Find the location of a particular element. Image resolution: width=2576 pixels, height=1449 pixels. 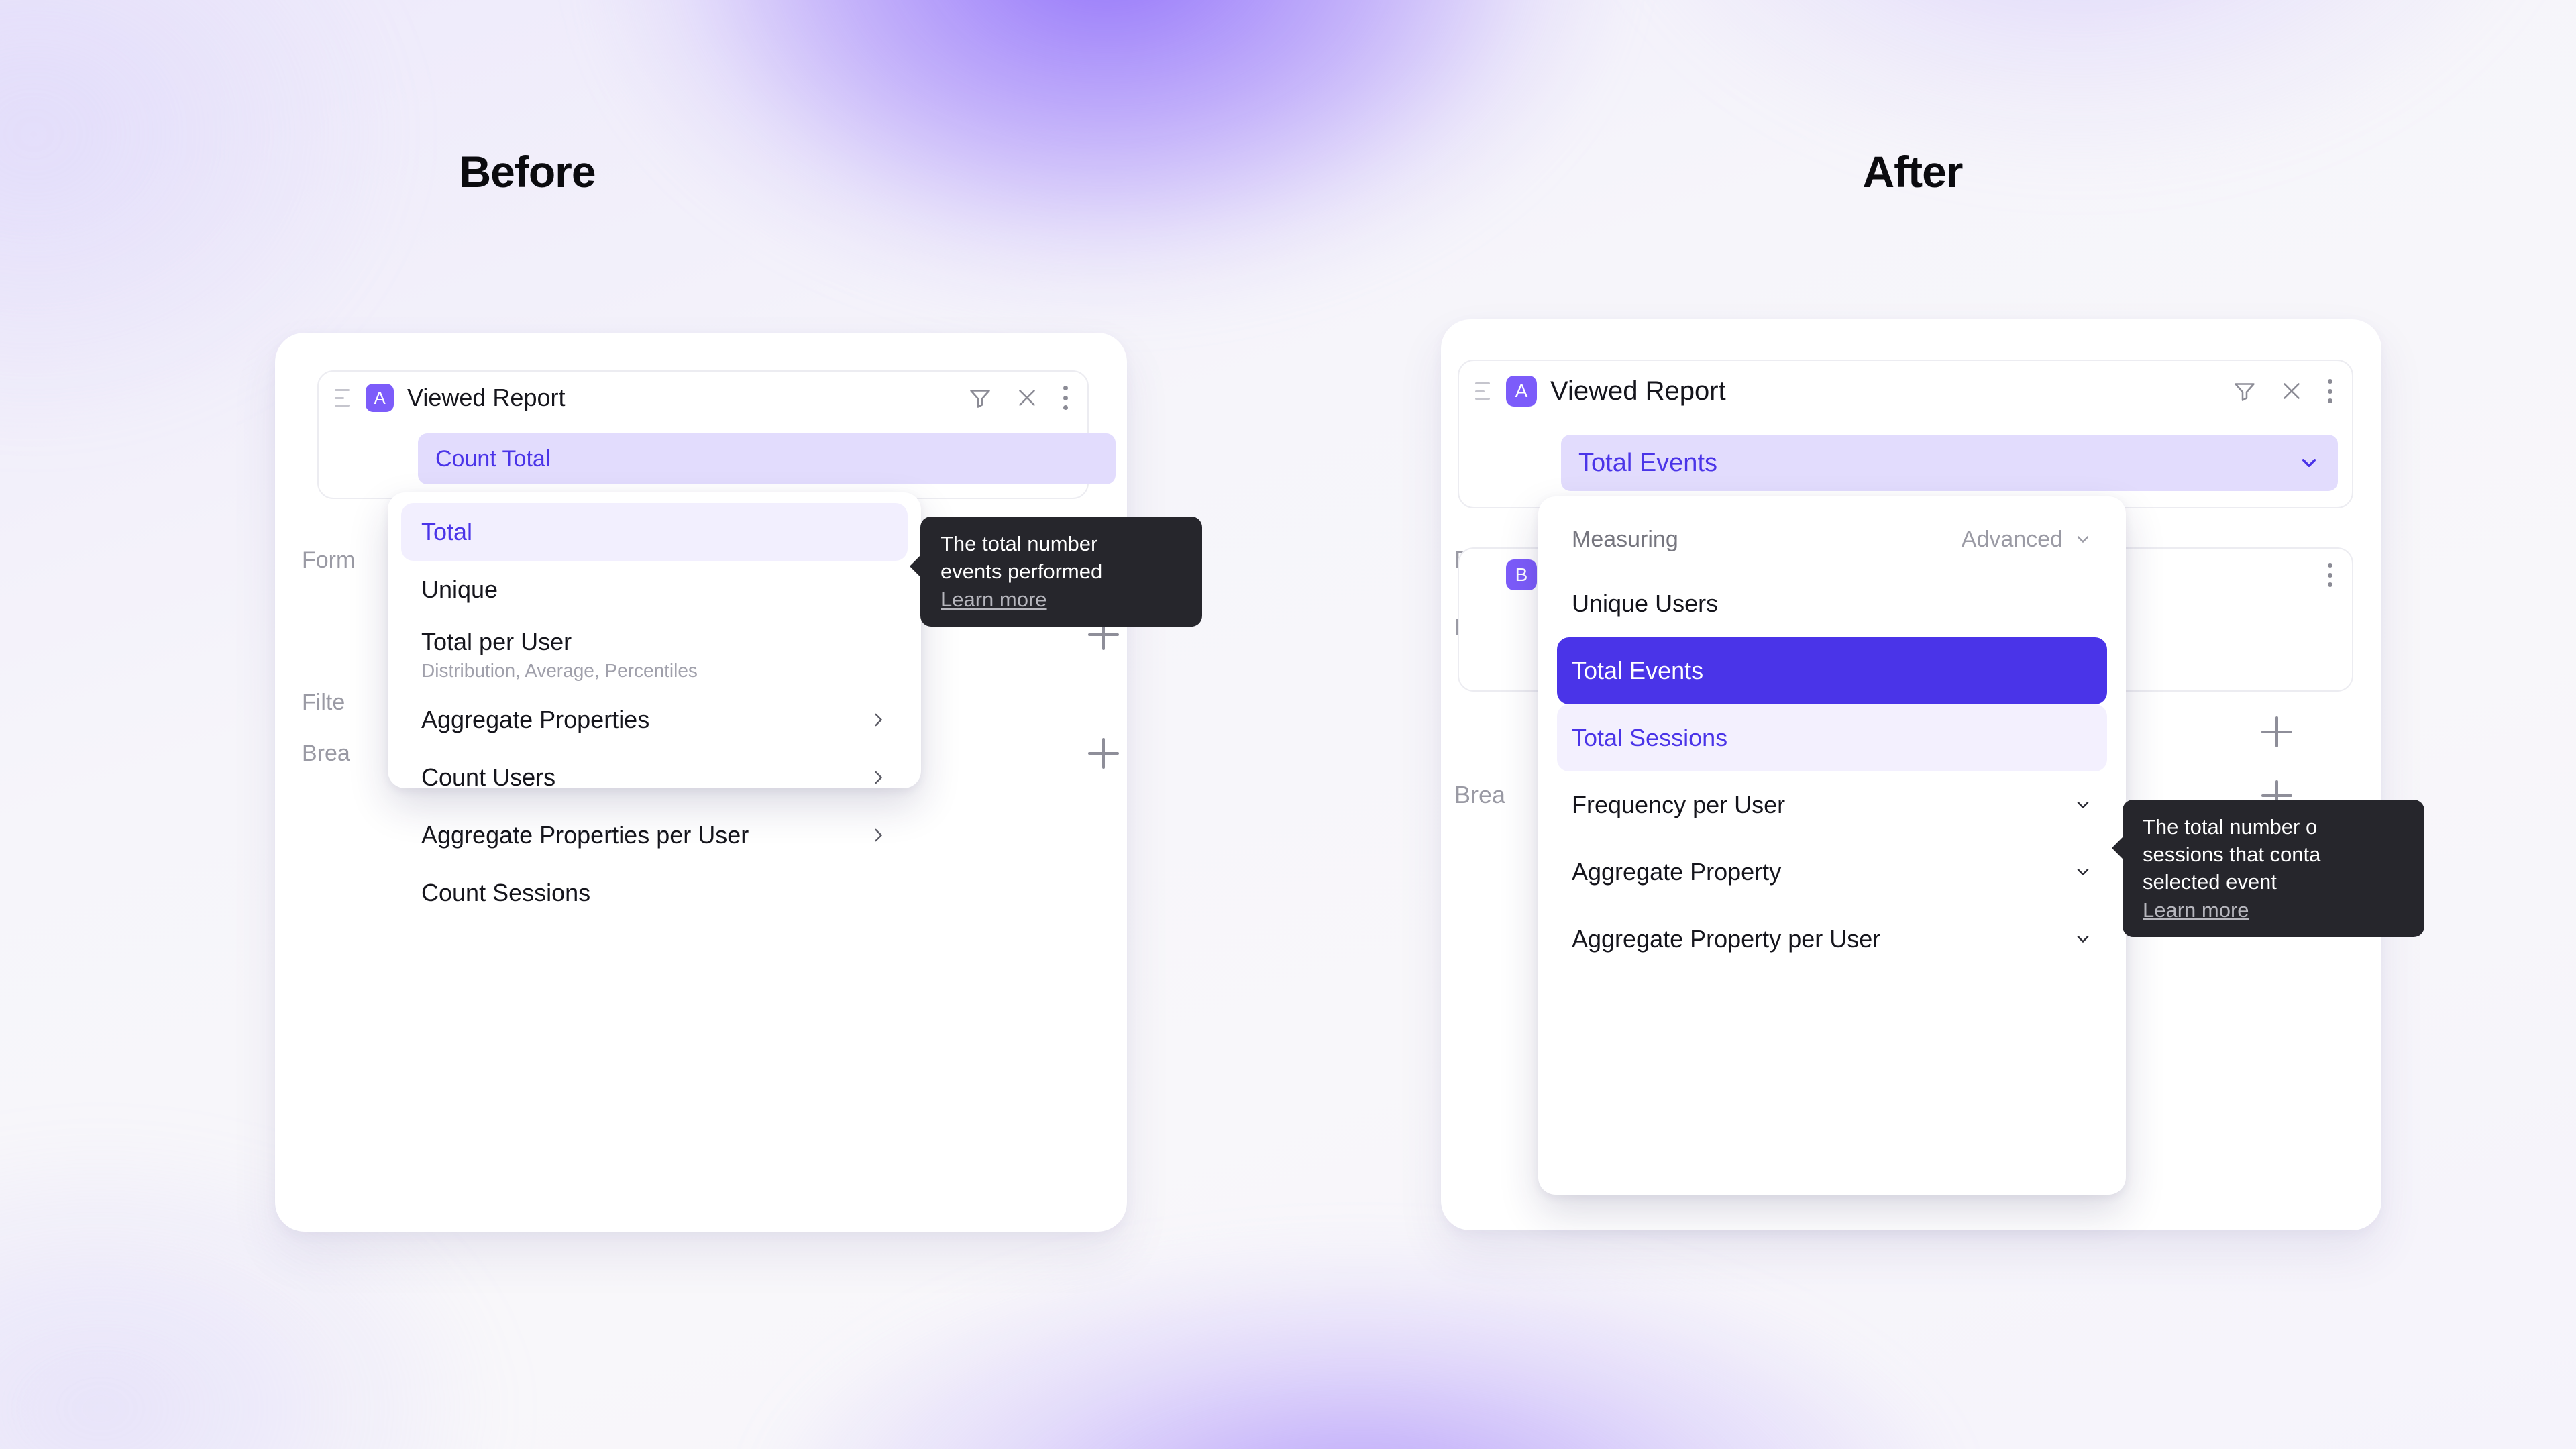

filter-row-before: Filte is located at coordinates (323, 703).